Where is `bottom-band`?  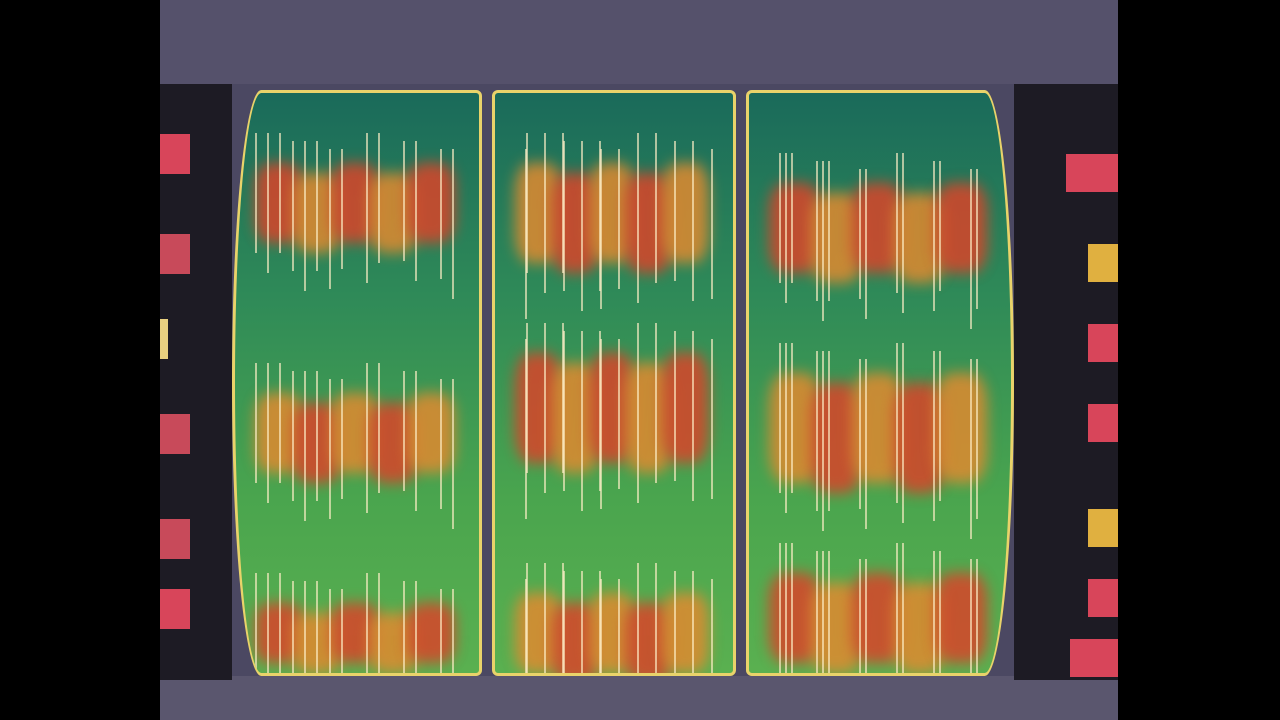
bottom-band is located at coordinates (639, 698).